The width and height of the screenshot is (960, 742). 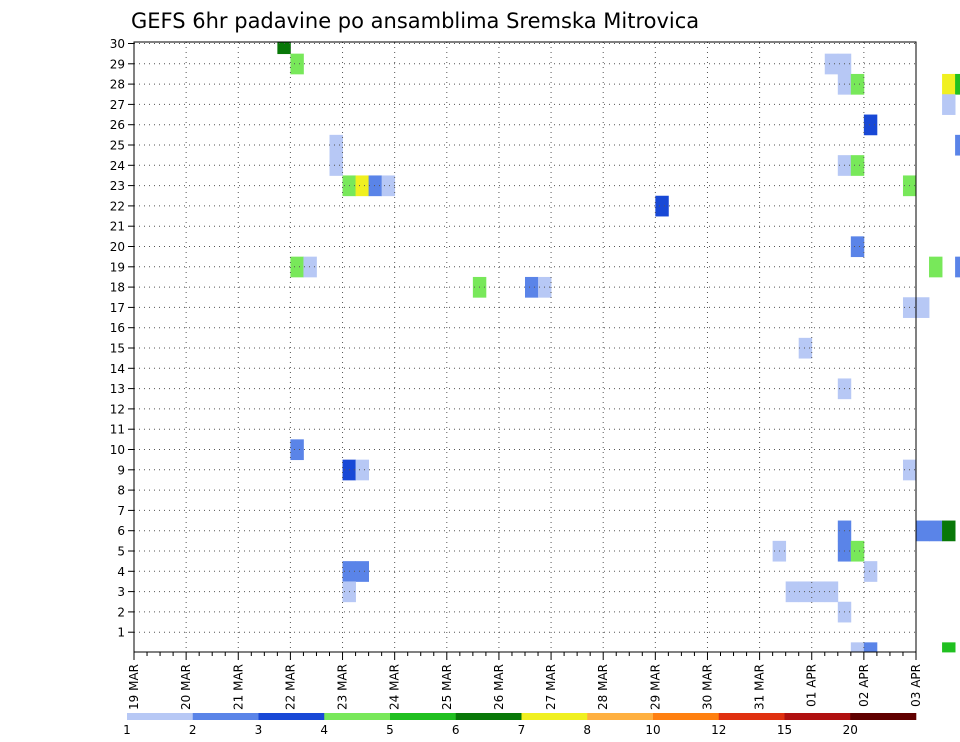 What do you see at coordinates (121, 552) in the screenshot?
I see `y-tick-label: 5` at bounding box center [121, 552].